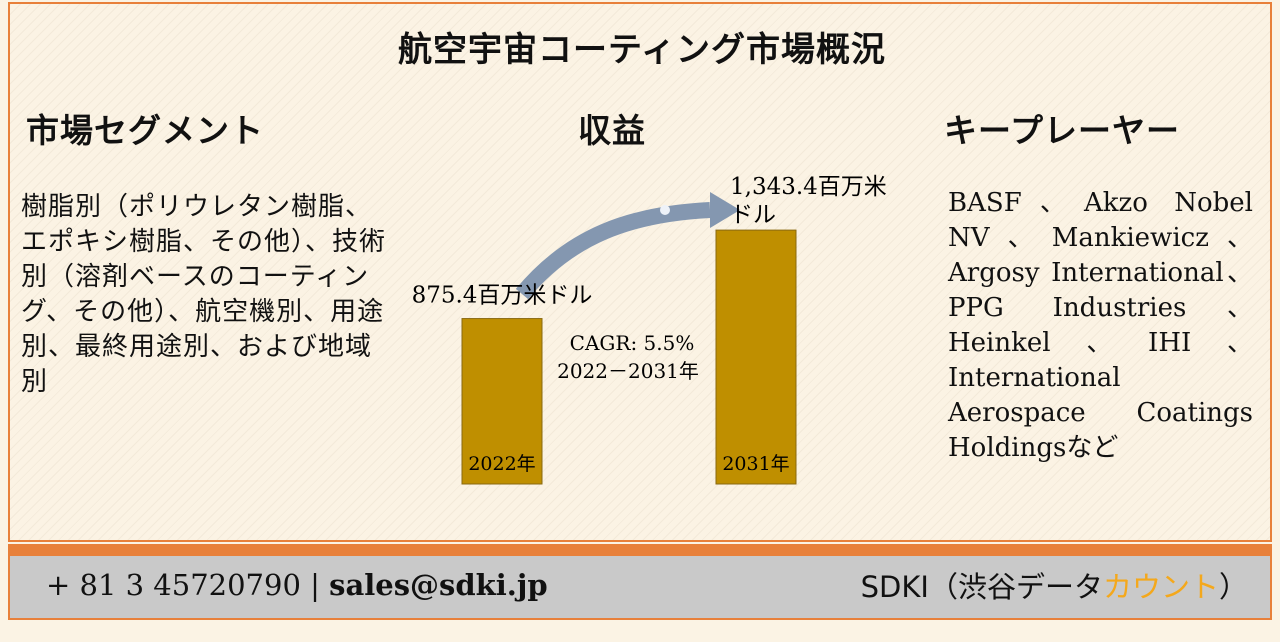 The width and height of the screenshot is (1280, 642). Describe the element at coordinates (967, 587) in the screenshot. I see `brand-prefix: SDKI（渋谷デー` at that location.